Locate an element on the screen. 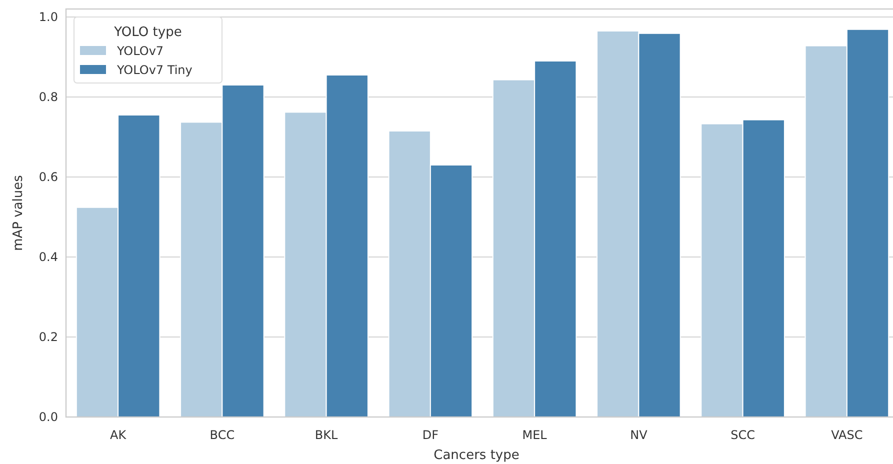 The width and height of the screenshot is (893, 464). x-tick-label: NV is located at coordinates (639, 435).